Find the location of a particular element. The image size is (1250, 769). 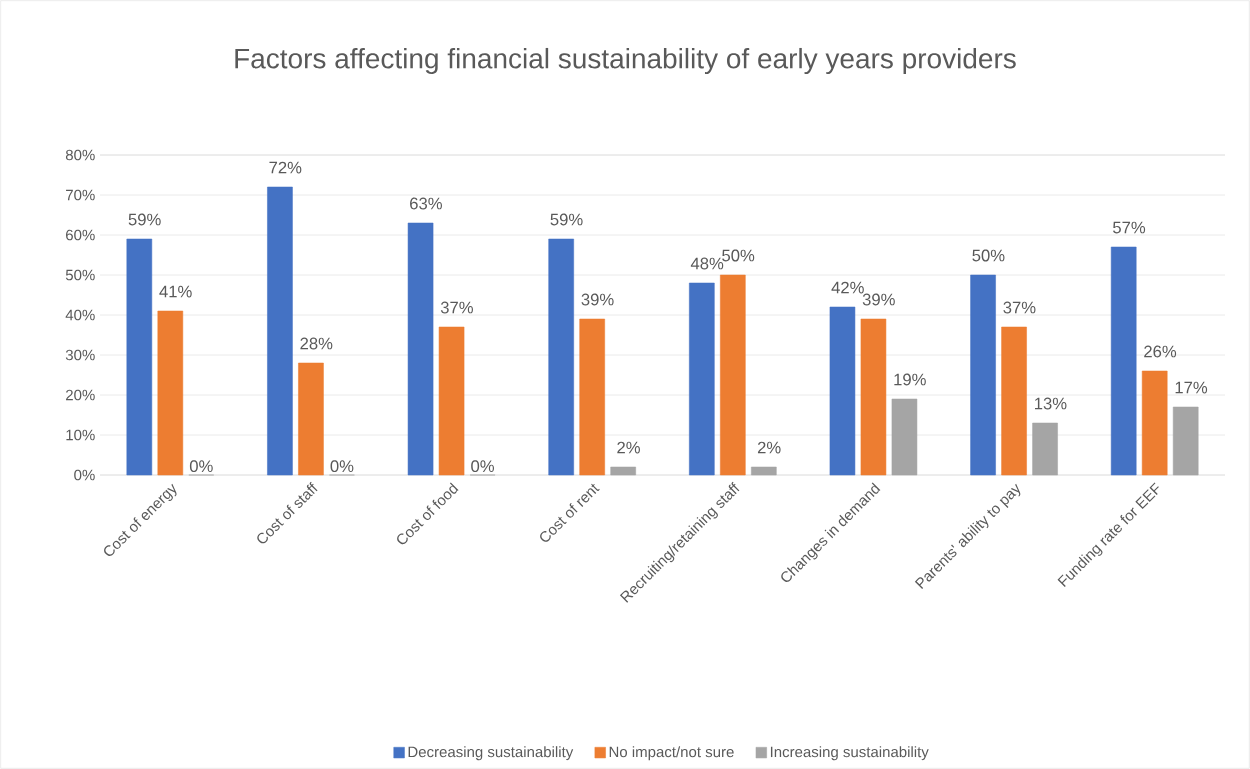

data-label: 19% is located at coordinates (910, 379).